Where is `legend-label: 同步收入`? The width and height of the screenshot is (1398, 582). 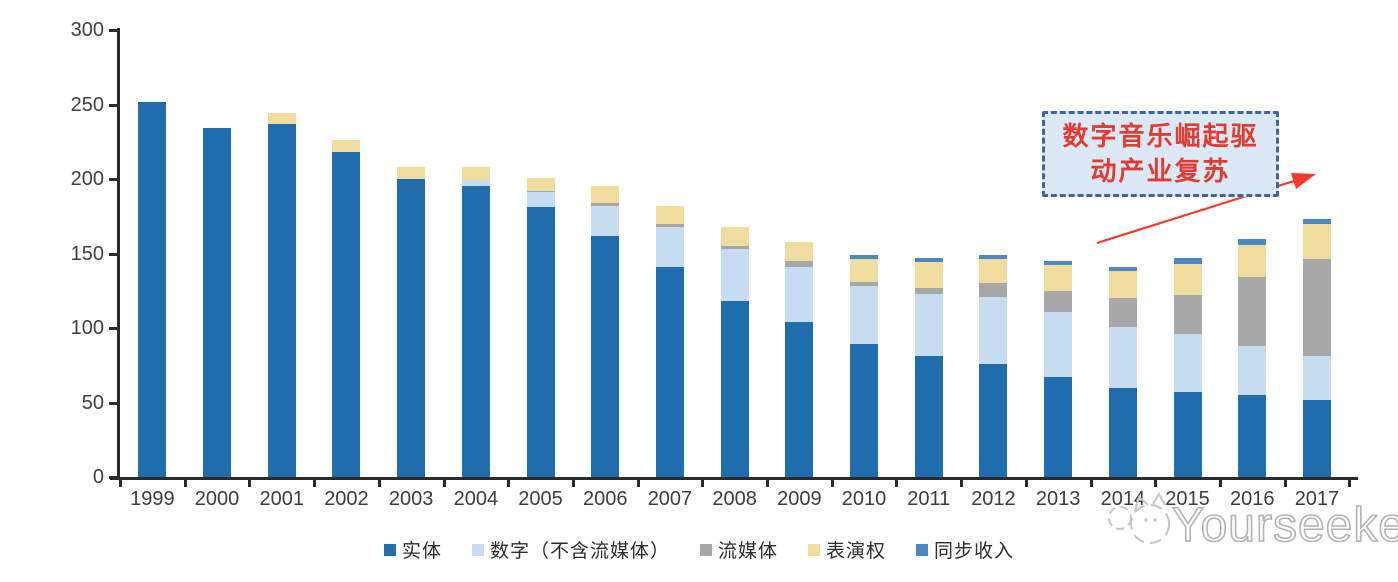
legend-label: 同步收入 is located at coordinates (974, 551).